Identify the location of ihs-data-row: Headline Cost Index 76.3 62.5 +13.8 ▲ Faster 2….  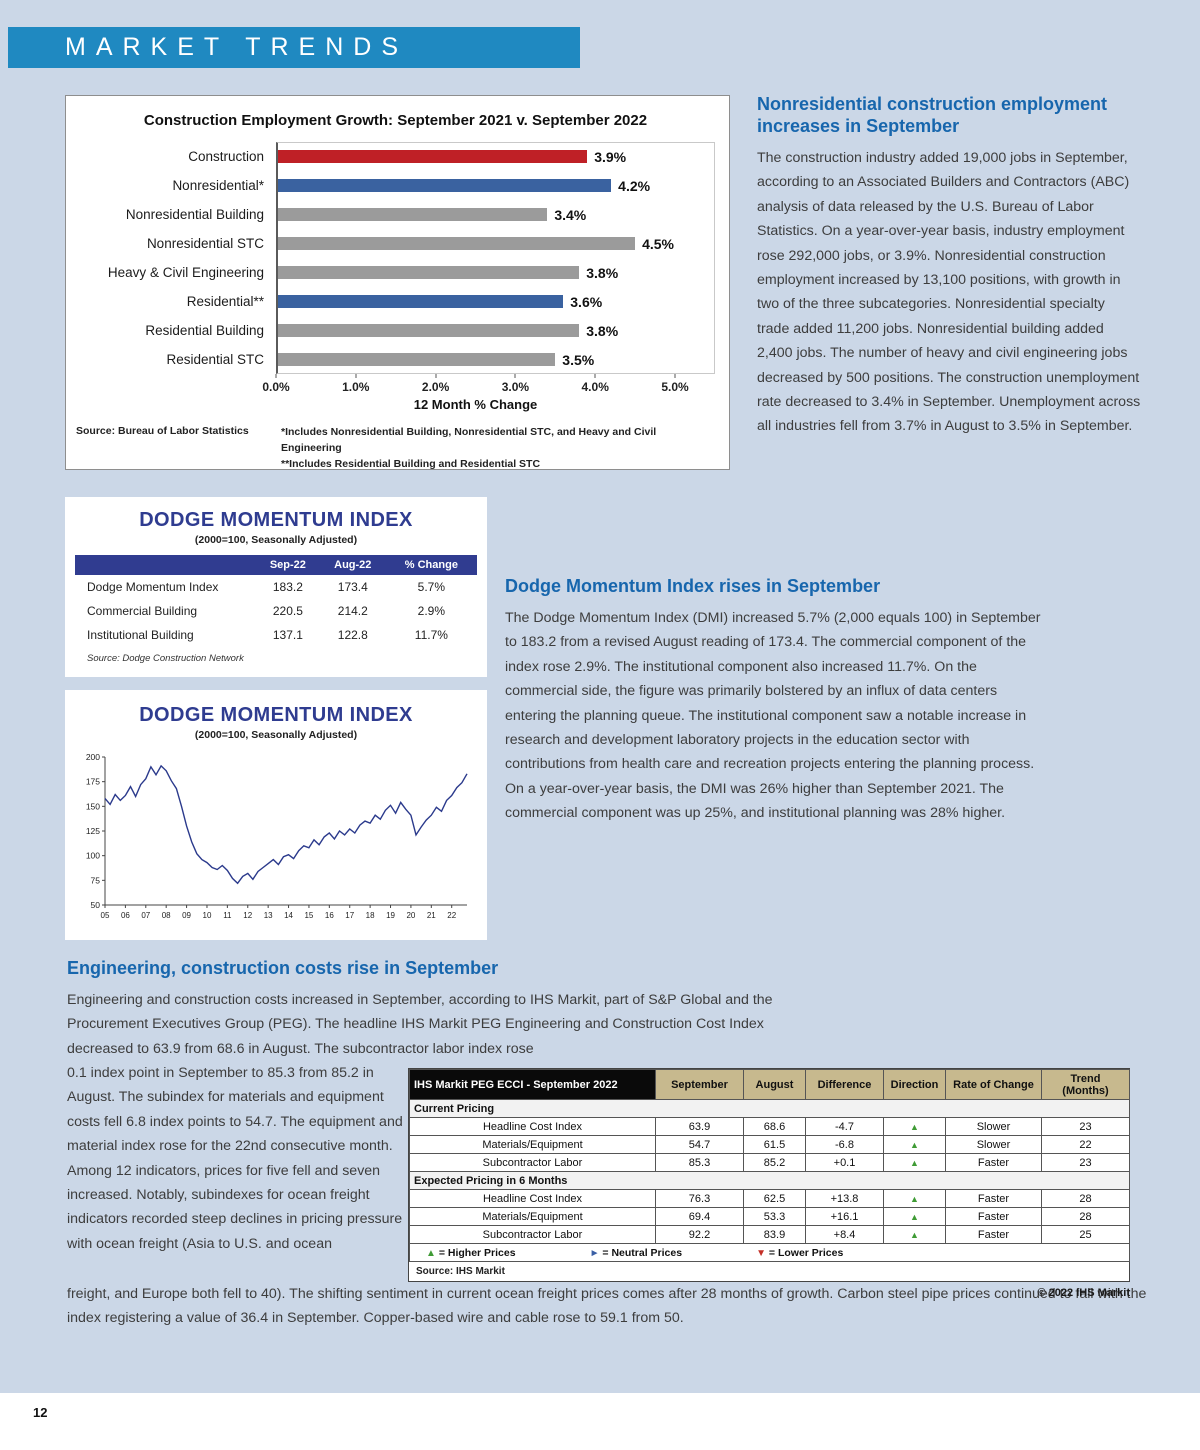
(769, 1198).